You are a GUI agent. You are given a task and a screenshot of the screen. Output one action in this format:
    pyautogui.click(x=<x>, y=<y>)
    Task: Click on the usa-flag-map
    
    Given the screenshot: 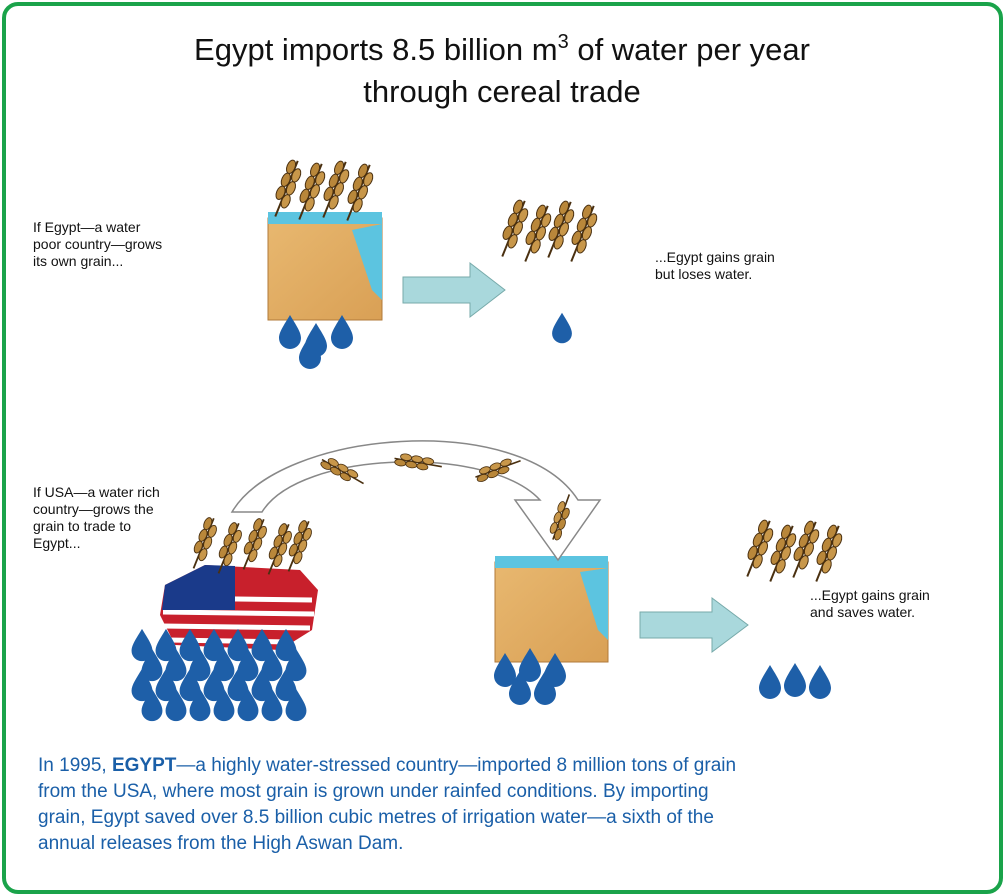 What is the action you would take?
    pyautogui.click(x=239, y=607)
    